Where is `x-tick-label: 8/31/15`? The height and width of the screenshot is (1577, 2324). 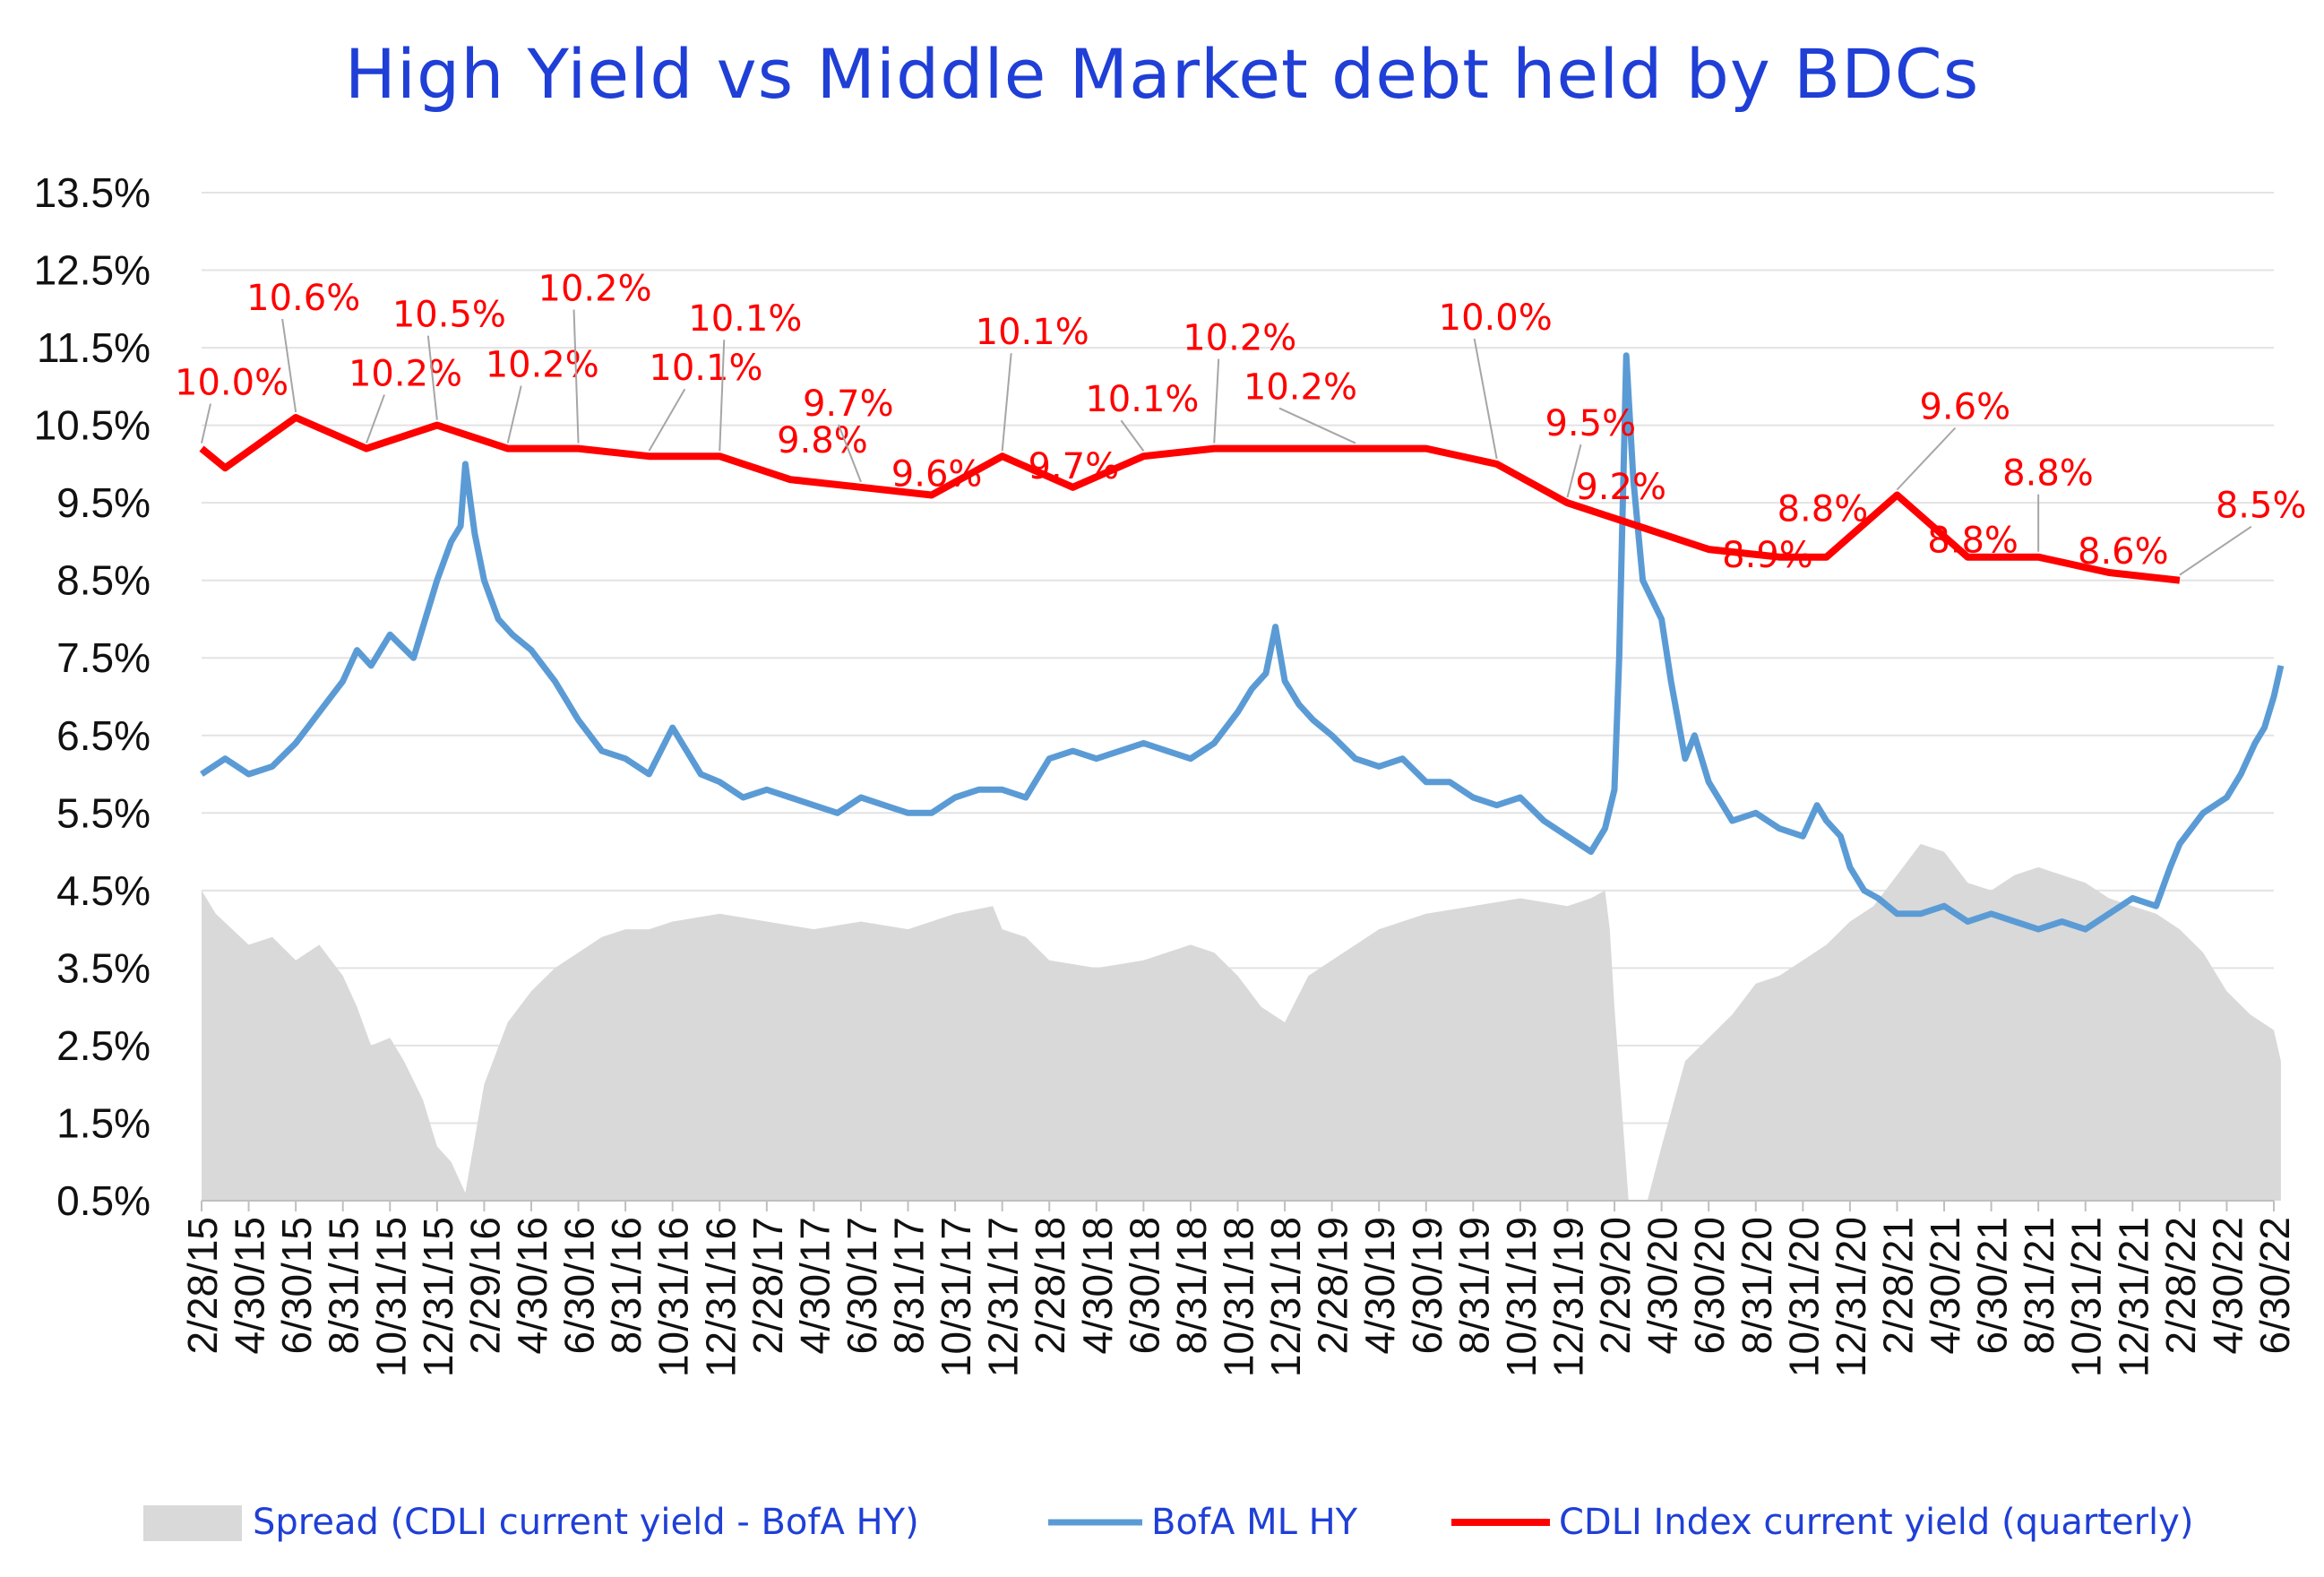 x-tick-label: 8/31/15 is located at coordinates (344, 1285).